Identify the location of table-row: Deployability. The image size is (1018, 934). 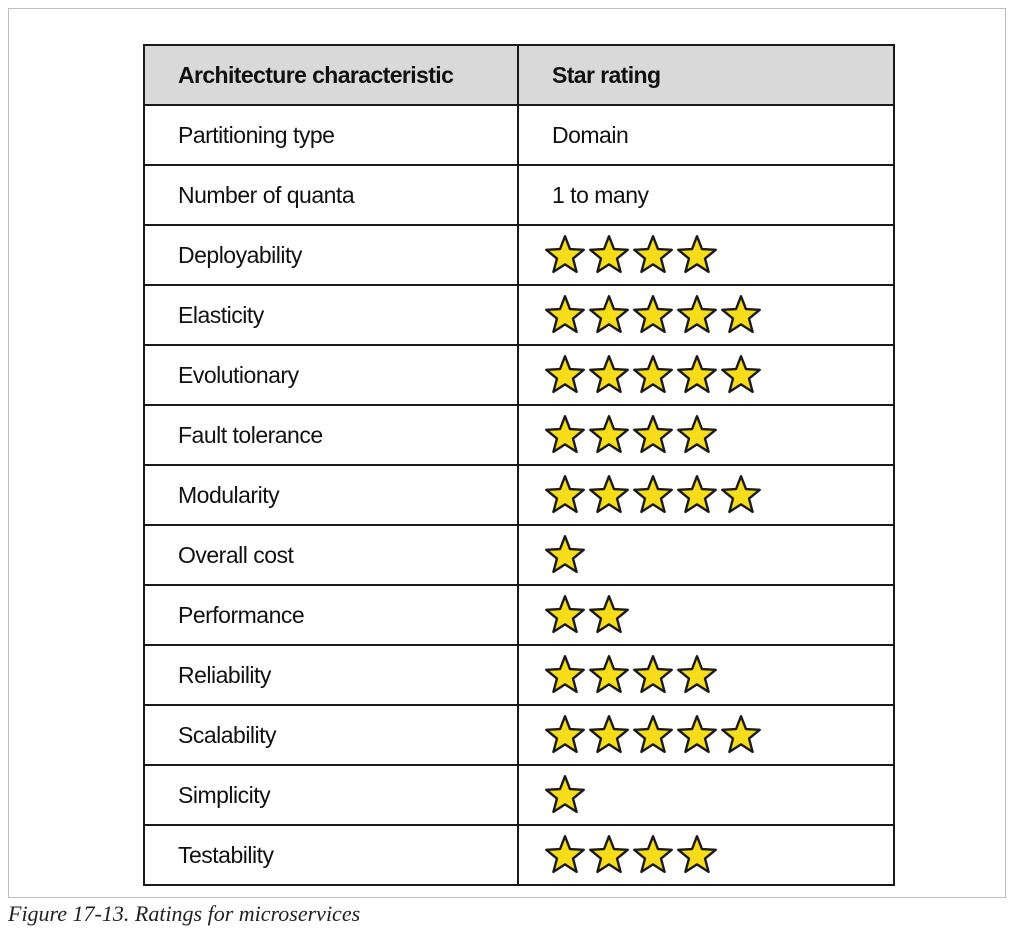
(519, 255).